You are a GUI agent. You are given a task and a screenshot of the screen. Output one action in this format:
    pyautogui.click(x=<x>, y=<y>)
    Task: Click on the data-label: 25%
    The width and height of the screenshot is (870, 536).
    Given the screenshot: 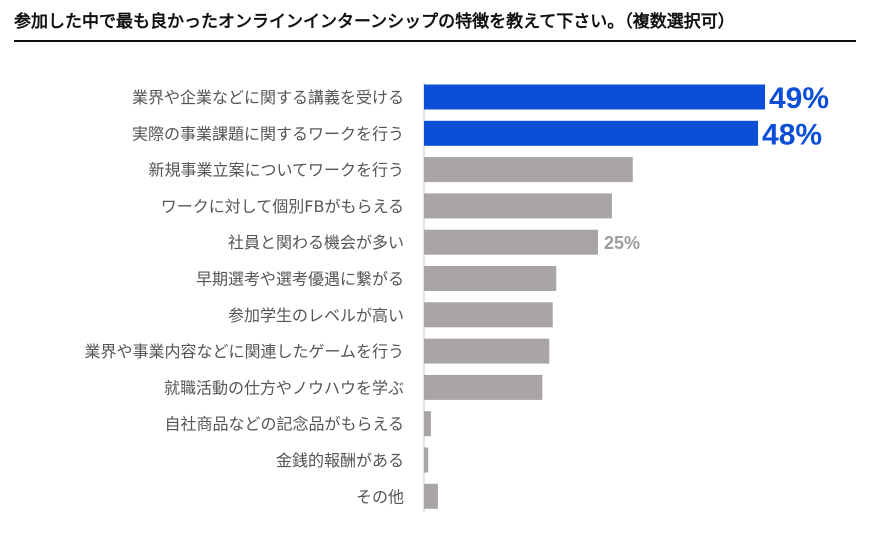 What is the action you would take?
    pyautogui.click(x=622, y=243)
    